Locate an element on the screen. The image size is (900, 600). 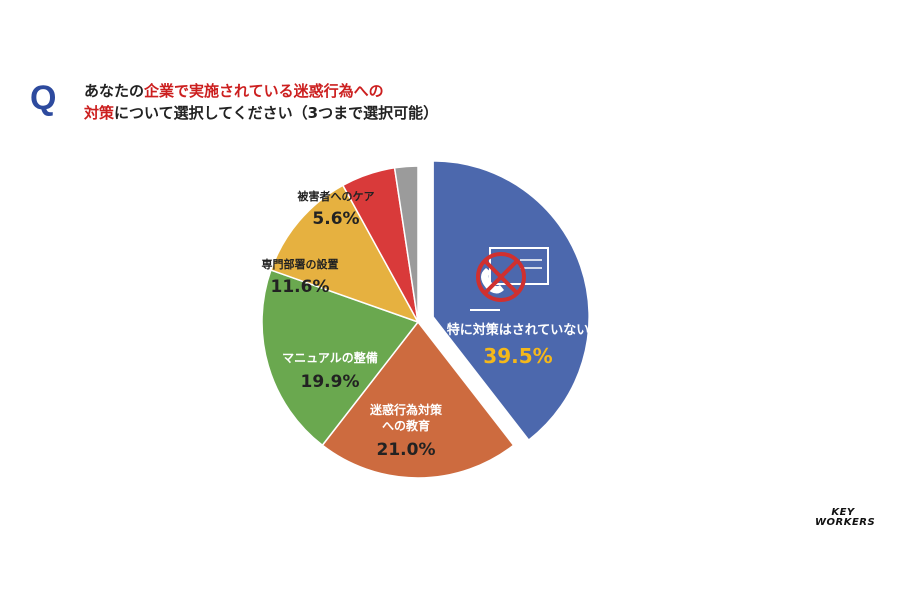
slice-value-0: 39.5% is located at coordinates (517, 356).